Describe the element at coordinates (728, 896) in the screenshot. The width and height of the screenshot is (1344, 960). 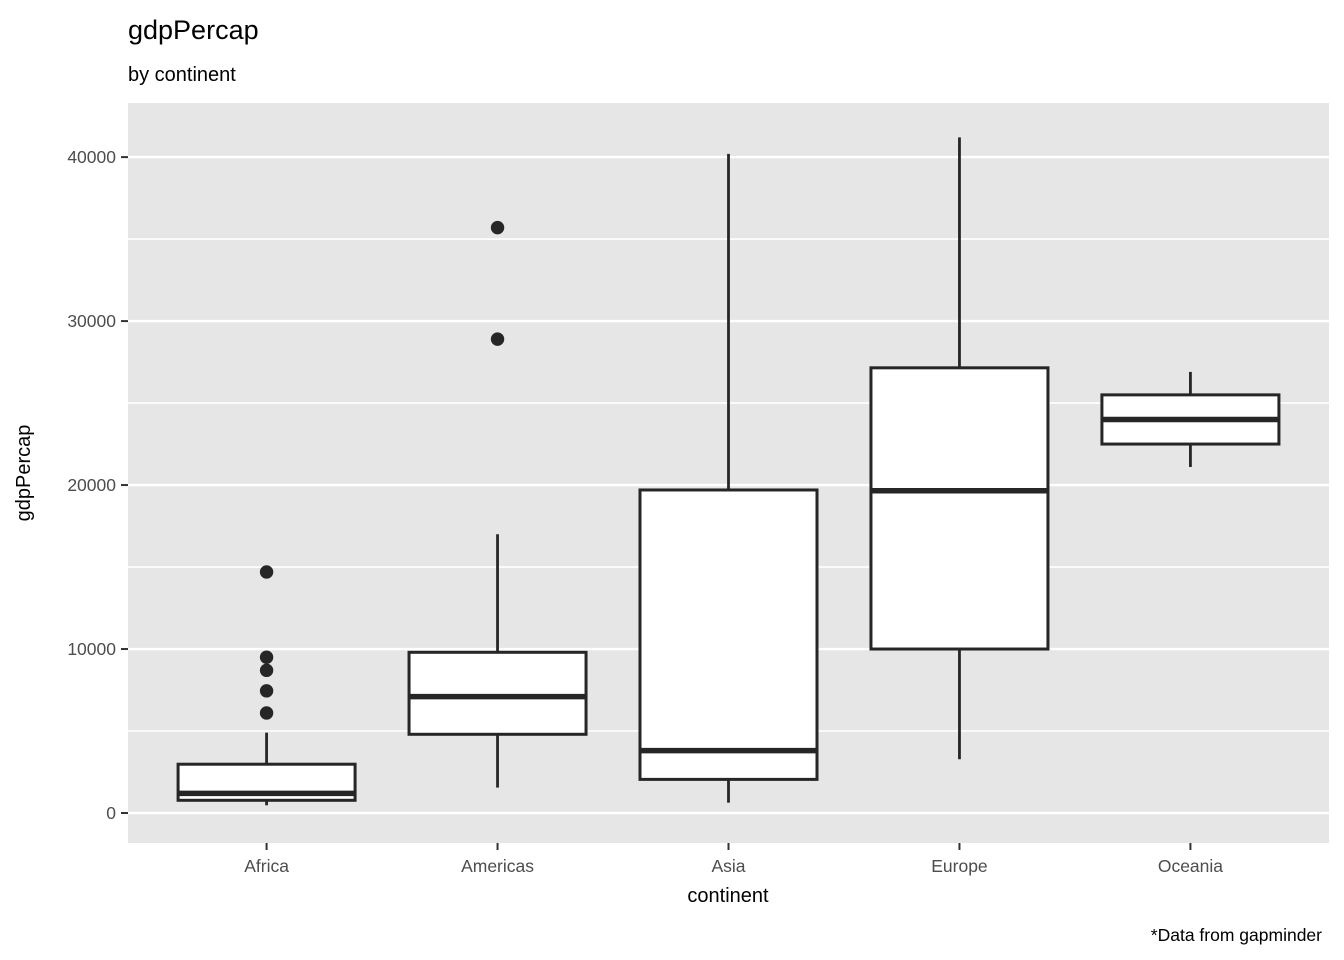
I see `x-axis-title: continent` at that location.